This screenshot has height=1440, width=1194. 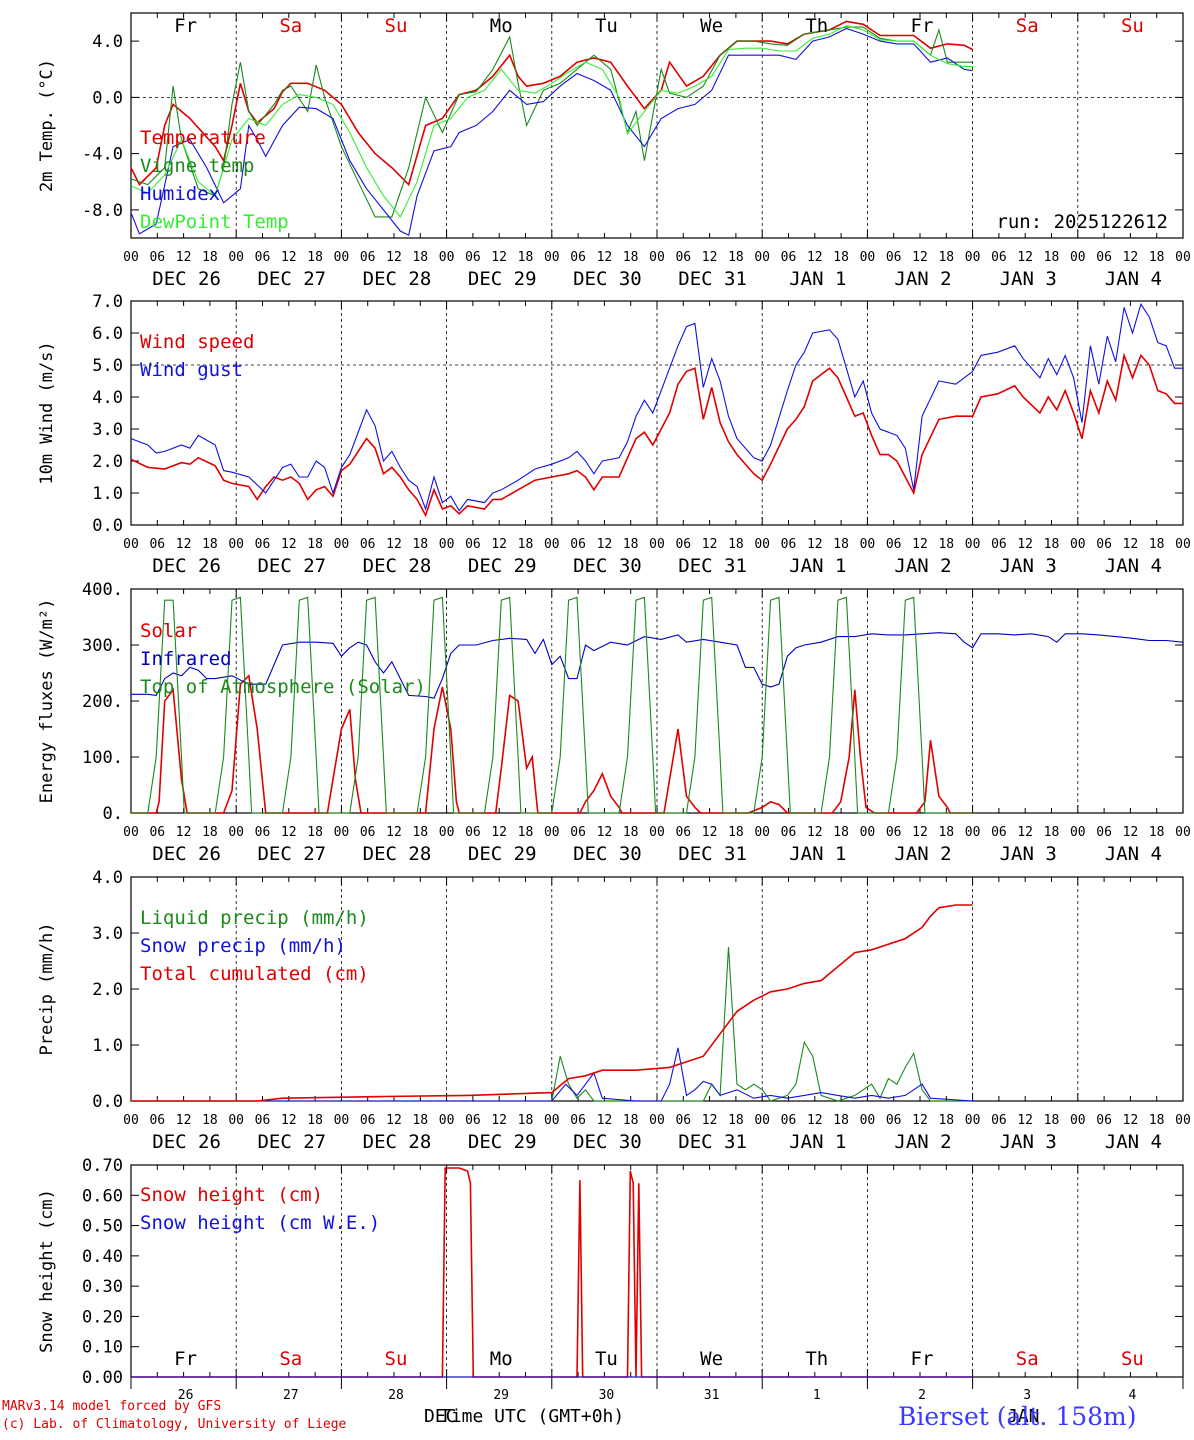 I want to click on series-line-wind-speed, so click(x=656, y=435).